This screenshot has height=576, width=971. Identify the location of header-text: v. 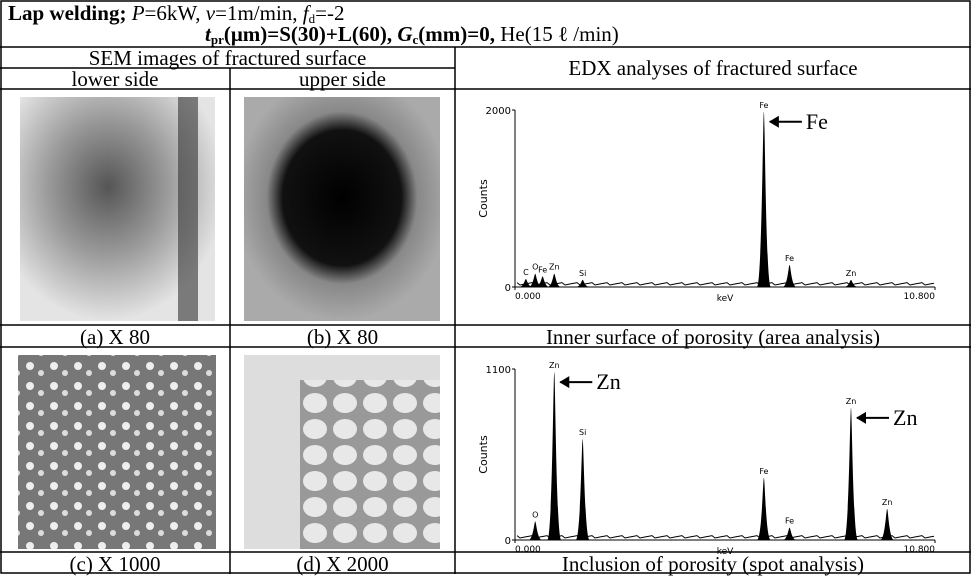
(210, 13).